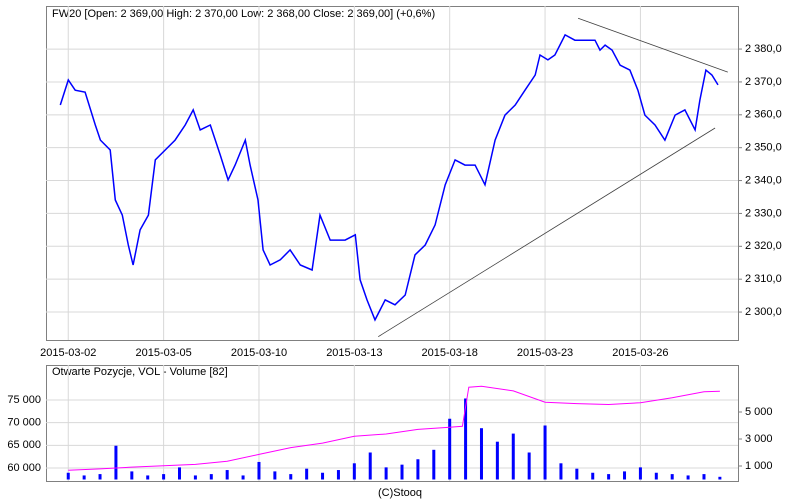 This screenshot has width=800, height=500. What do you see at coordinates (394, 428) in the screenshot?
I see `open-interest-line` at bounding box center [394, 428].